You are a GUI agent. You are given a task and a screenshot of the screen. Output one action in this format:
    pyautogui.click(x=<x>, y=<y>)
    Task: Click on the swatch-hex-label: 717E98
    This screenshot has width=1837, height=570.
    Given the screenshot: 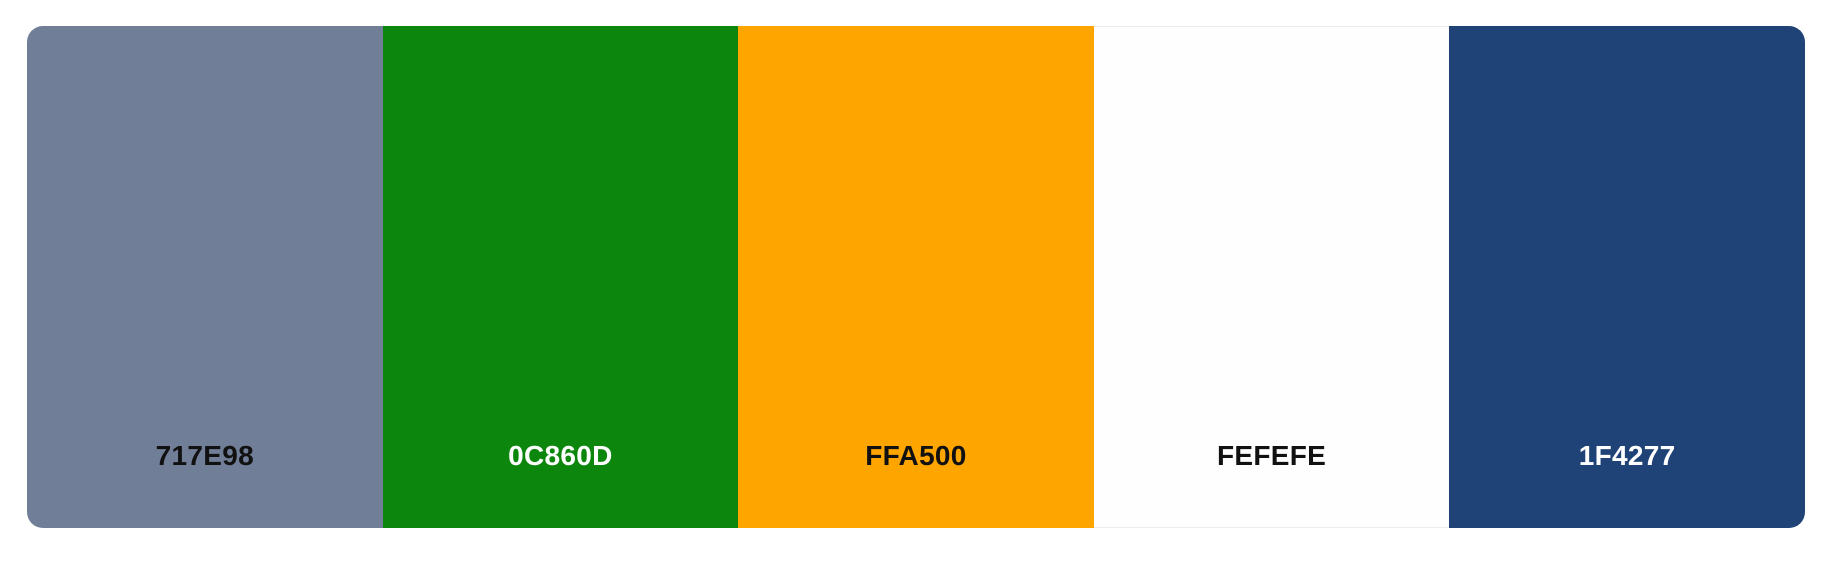 What is the action you would take?
    pyautogui.click(x=204, y=455)
    